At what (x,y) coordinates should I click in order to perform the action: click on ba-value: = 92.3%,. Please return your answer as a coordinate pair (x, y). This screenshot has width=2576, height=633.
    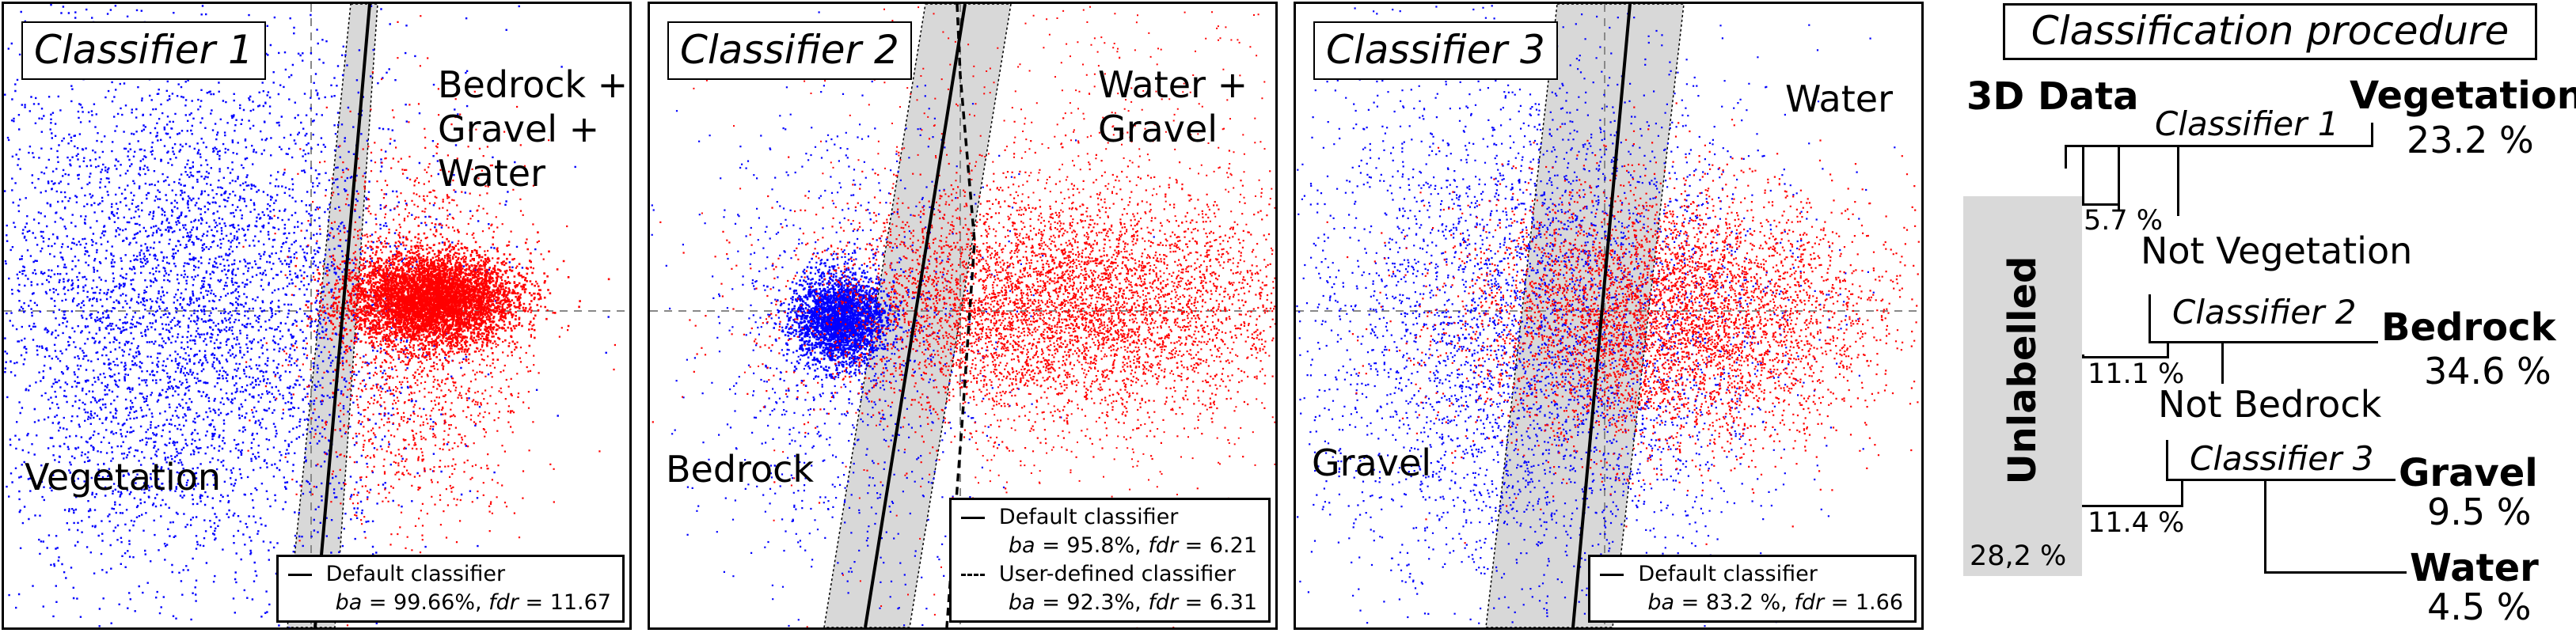
    Looking at the image, I should click on (1092, 602).